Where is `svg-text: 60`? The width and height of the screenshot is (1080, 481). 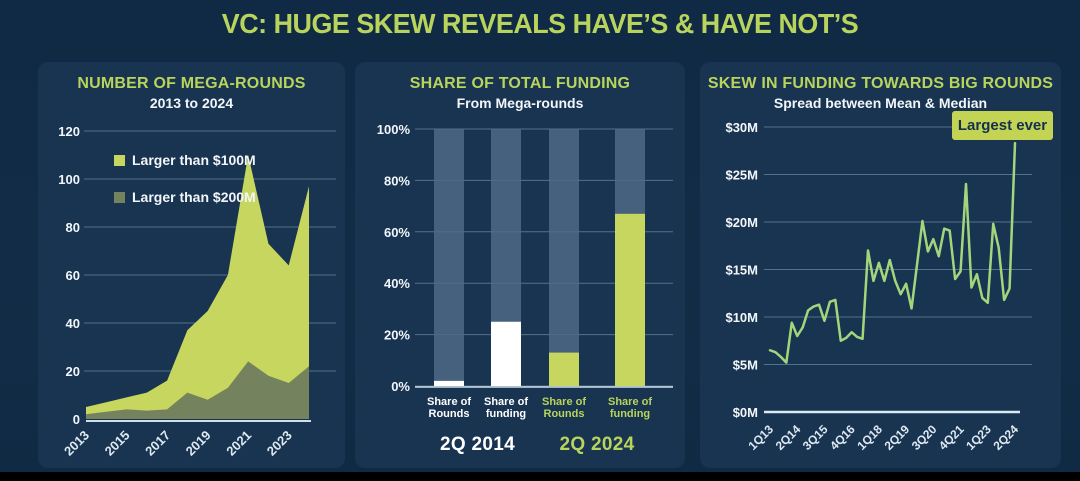
svg-text: 60 is located at coordinates (73, 275).